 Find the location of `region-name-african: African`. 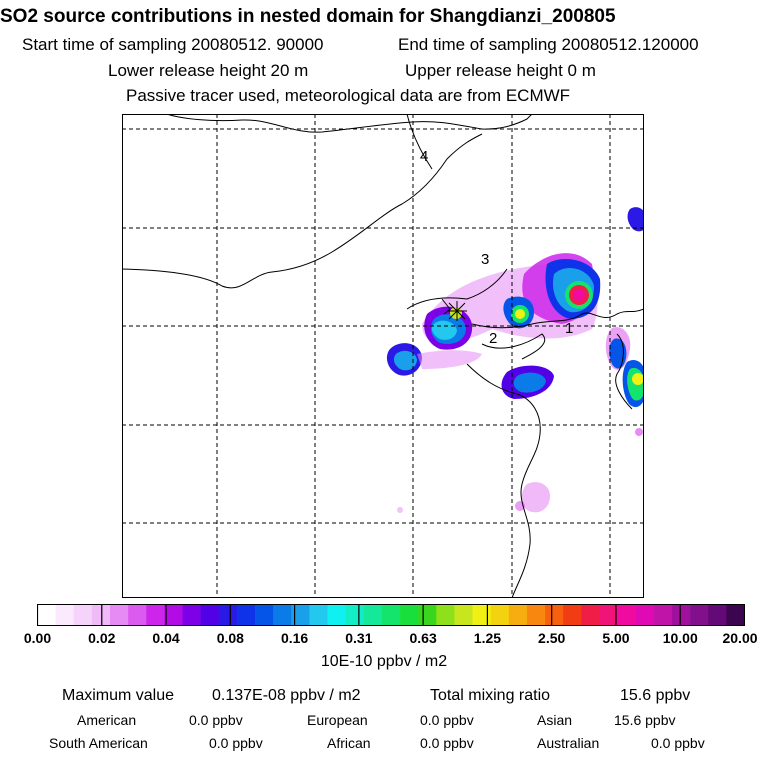

region-name-african: African is located at coordinates (349, 743).